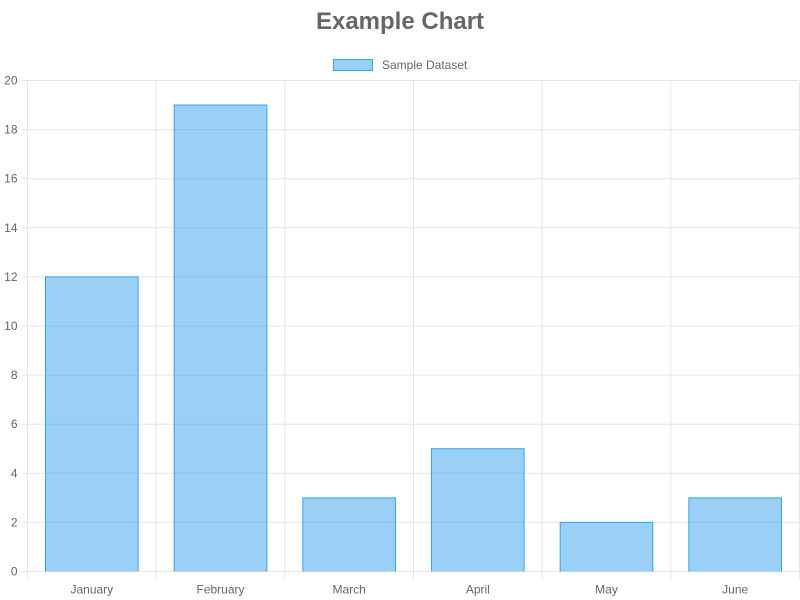  Describe the element at coordinates (11, 277) in the screenshot. I see `y-tick-label: 12` at that location.